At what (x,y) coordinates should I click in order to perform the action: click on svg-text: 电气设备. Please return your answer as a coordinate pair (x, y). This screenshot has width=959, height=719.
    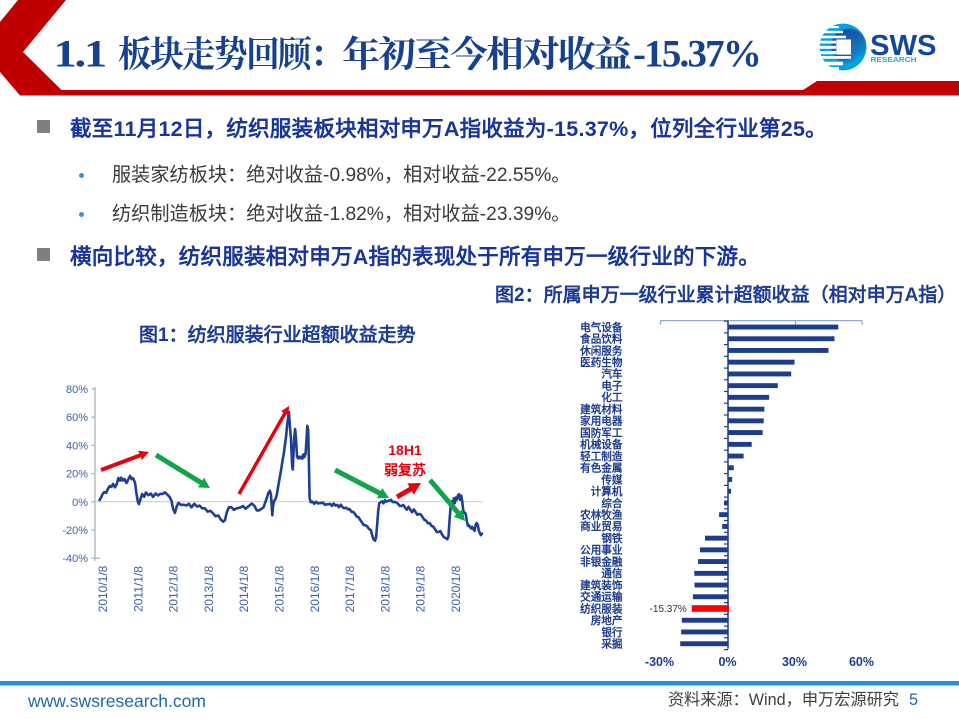
    Looking at the image, I should click on (601, 327).